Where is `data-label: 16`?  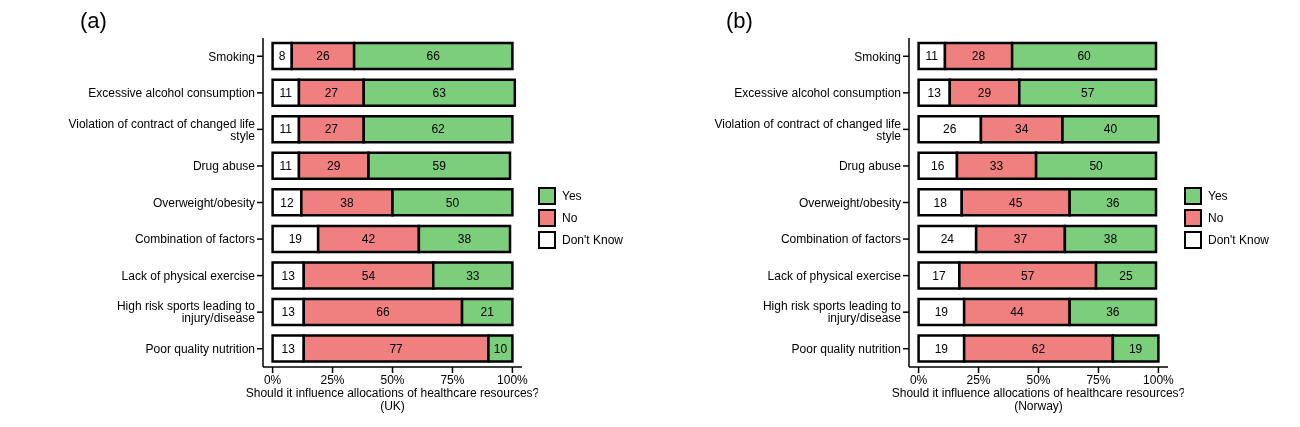
data-label: 16 is located at coordinates (938, 166).